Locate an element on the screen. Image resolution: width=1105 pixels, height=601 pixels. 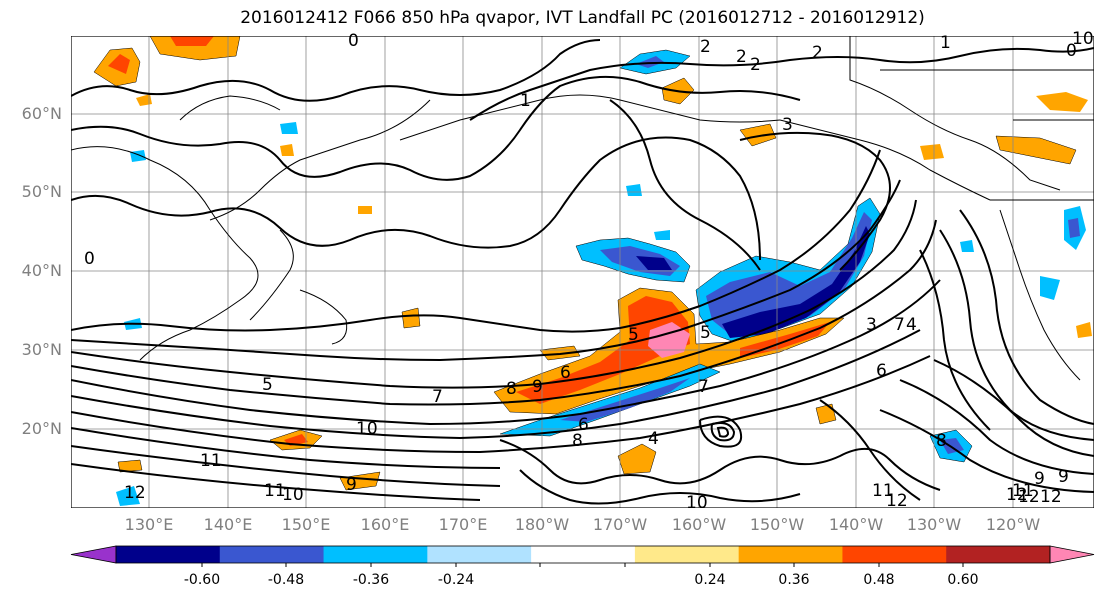
lon-label-140e: 140°E is located at coordinates (228, 524).